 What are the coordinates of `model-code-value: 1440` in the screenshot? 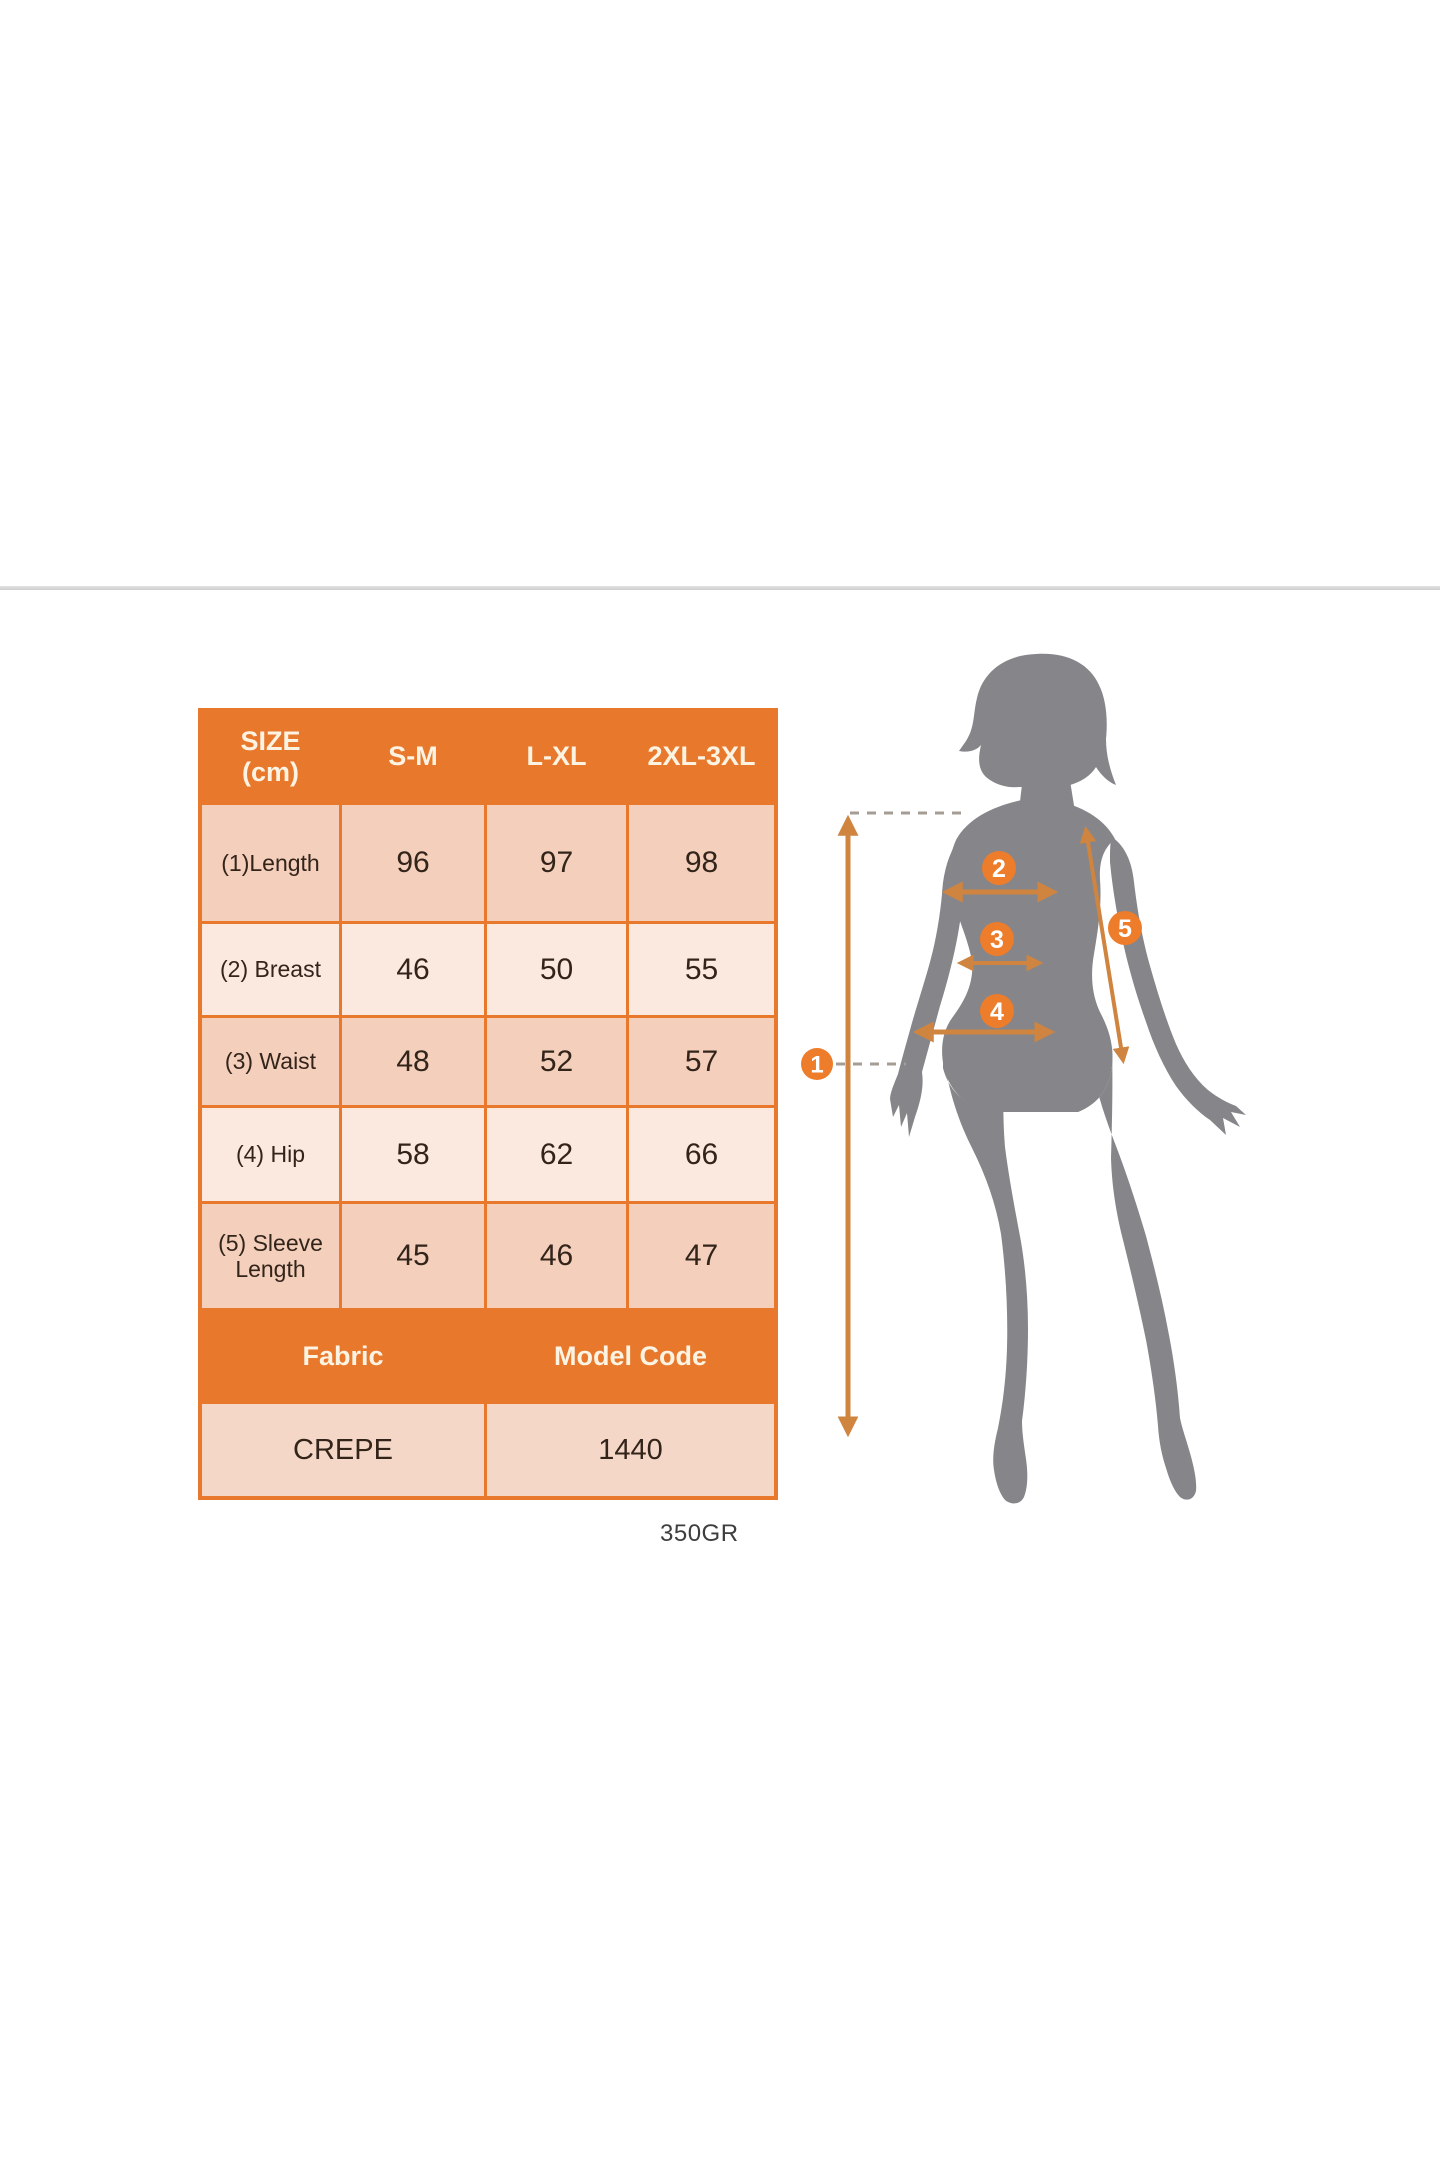 It's located at (630, 1450).